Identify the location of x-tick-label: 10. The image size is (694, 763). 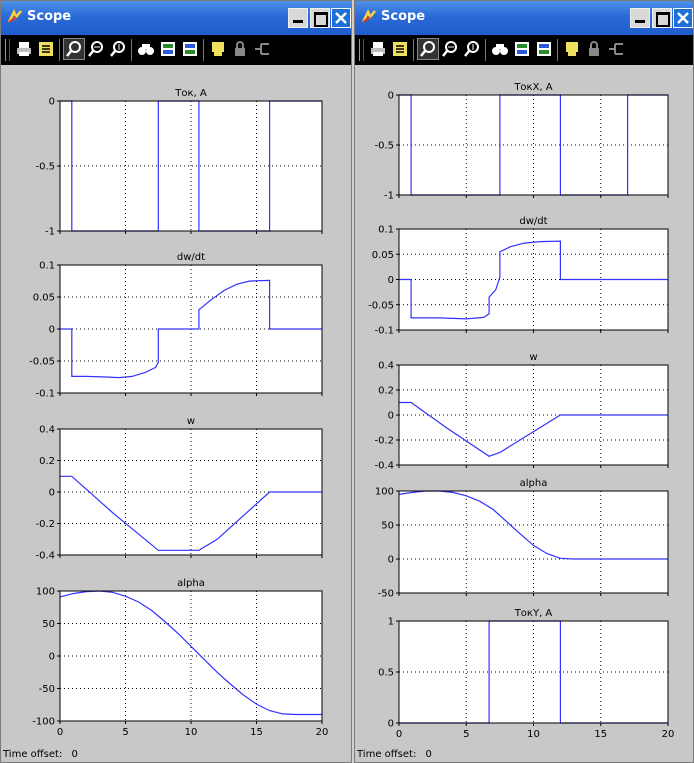
(191, 732).